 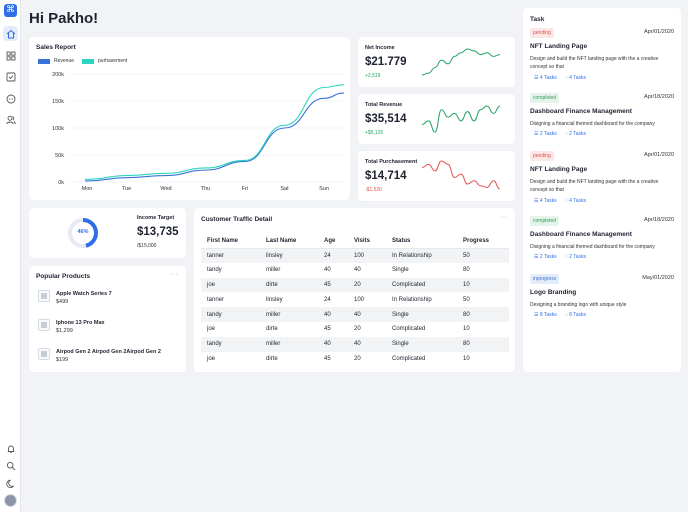 What do you see at coordinates (566, 315) in the screenshot?
I see `comment-icon: ◌` at bounding box center [566, 315].